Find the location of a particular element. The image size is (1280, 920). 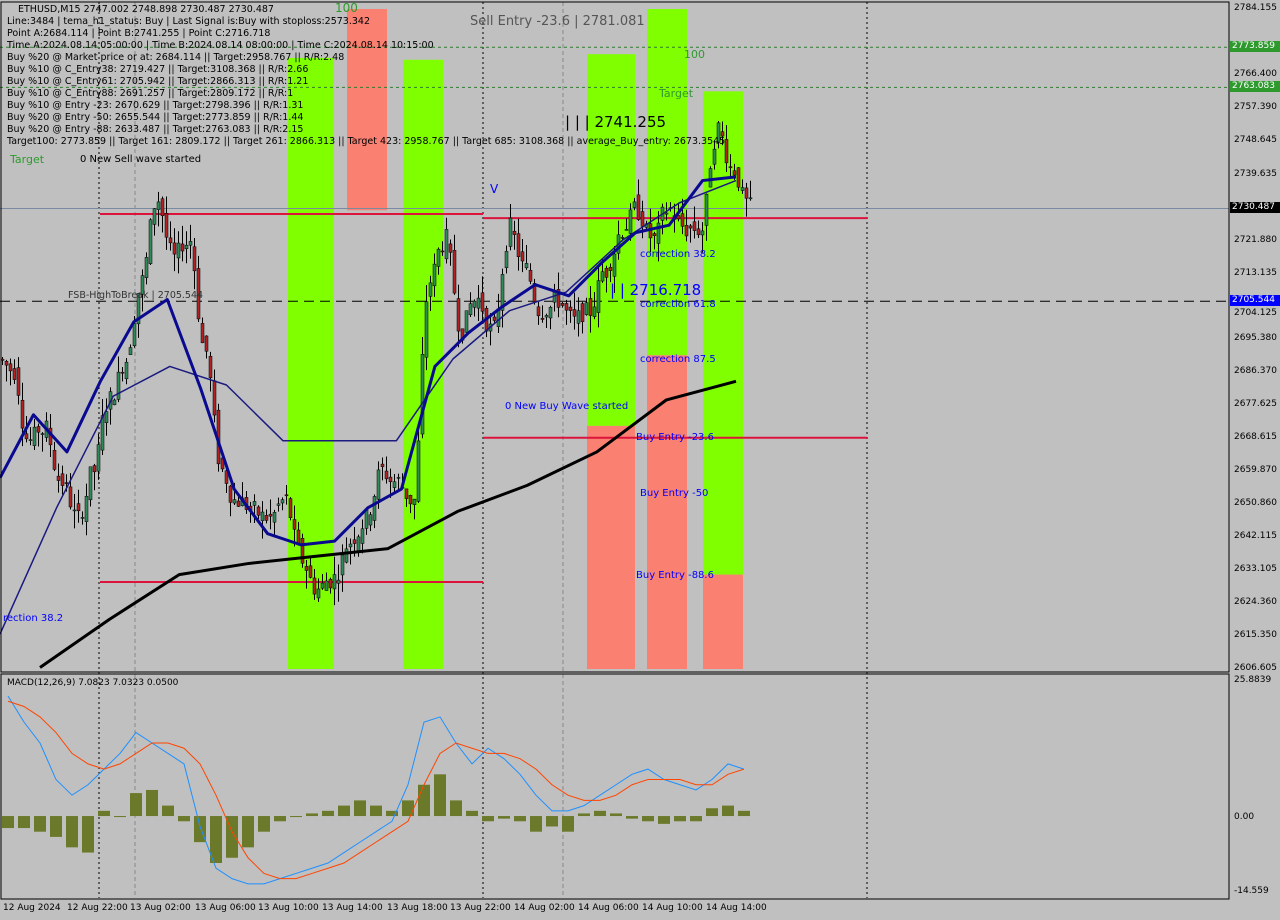

price-tick: 2686.370 is located at coordinates (1255, 371).